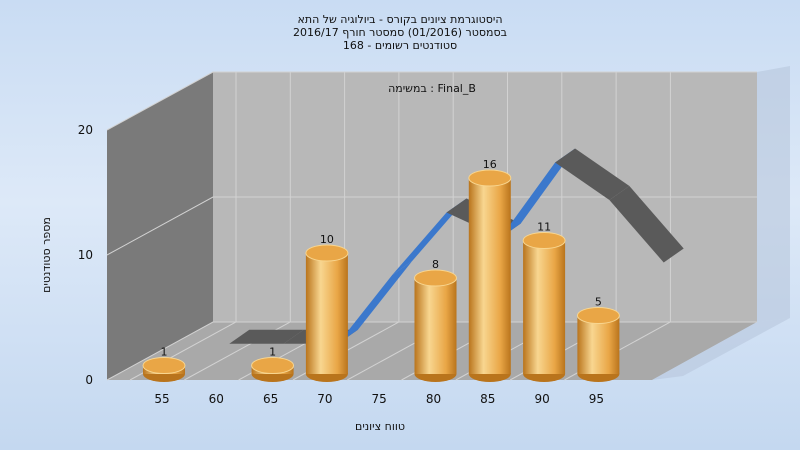  Describe the element at coordinates (433, 399) in the screenshot. I see `x-tick-label: 80` at that location.